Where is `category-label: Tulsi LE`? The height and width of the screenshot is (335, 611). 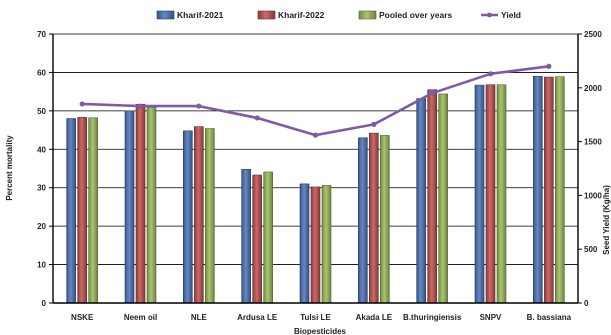
category-label: Tulsi LE is located at coordinates (315, 317).